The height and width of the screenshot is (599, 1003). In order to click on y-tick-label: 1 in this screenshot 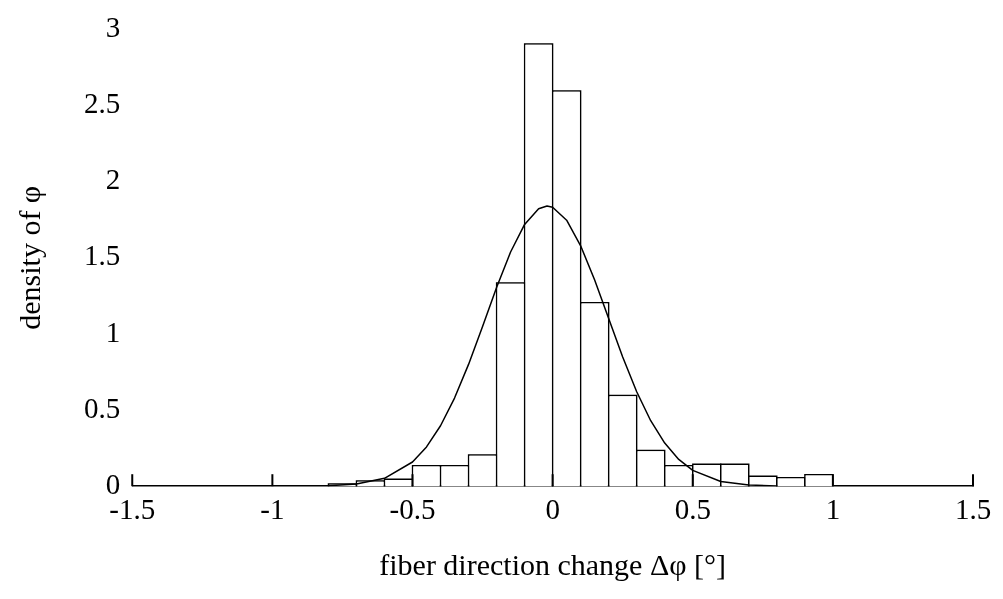, I will do `click(113, 331)`.